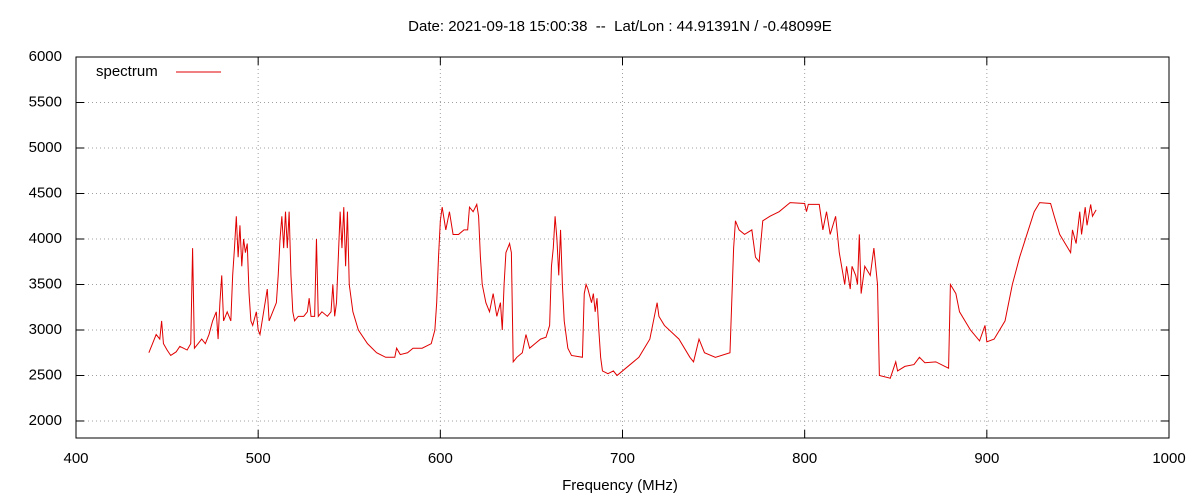  Describe the element at coordinates (45, 147) in the screenshot. I see `y-tick-label: 5000` at that location.